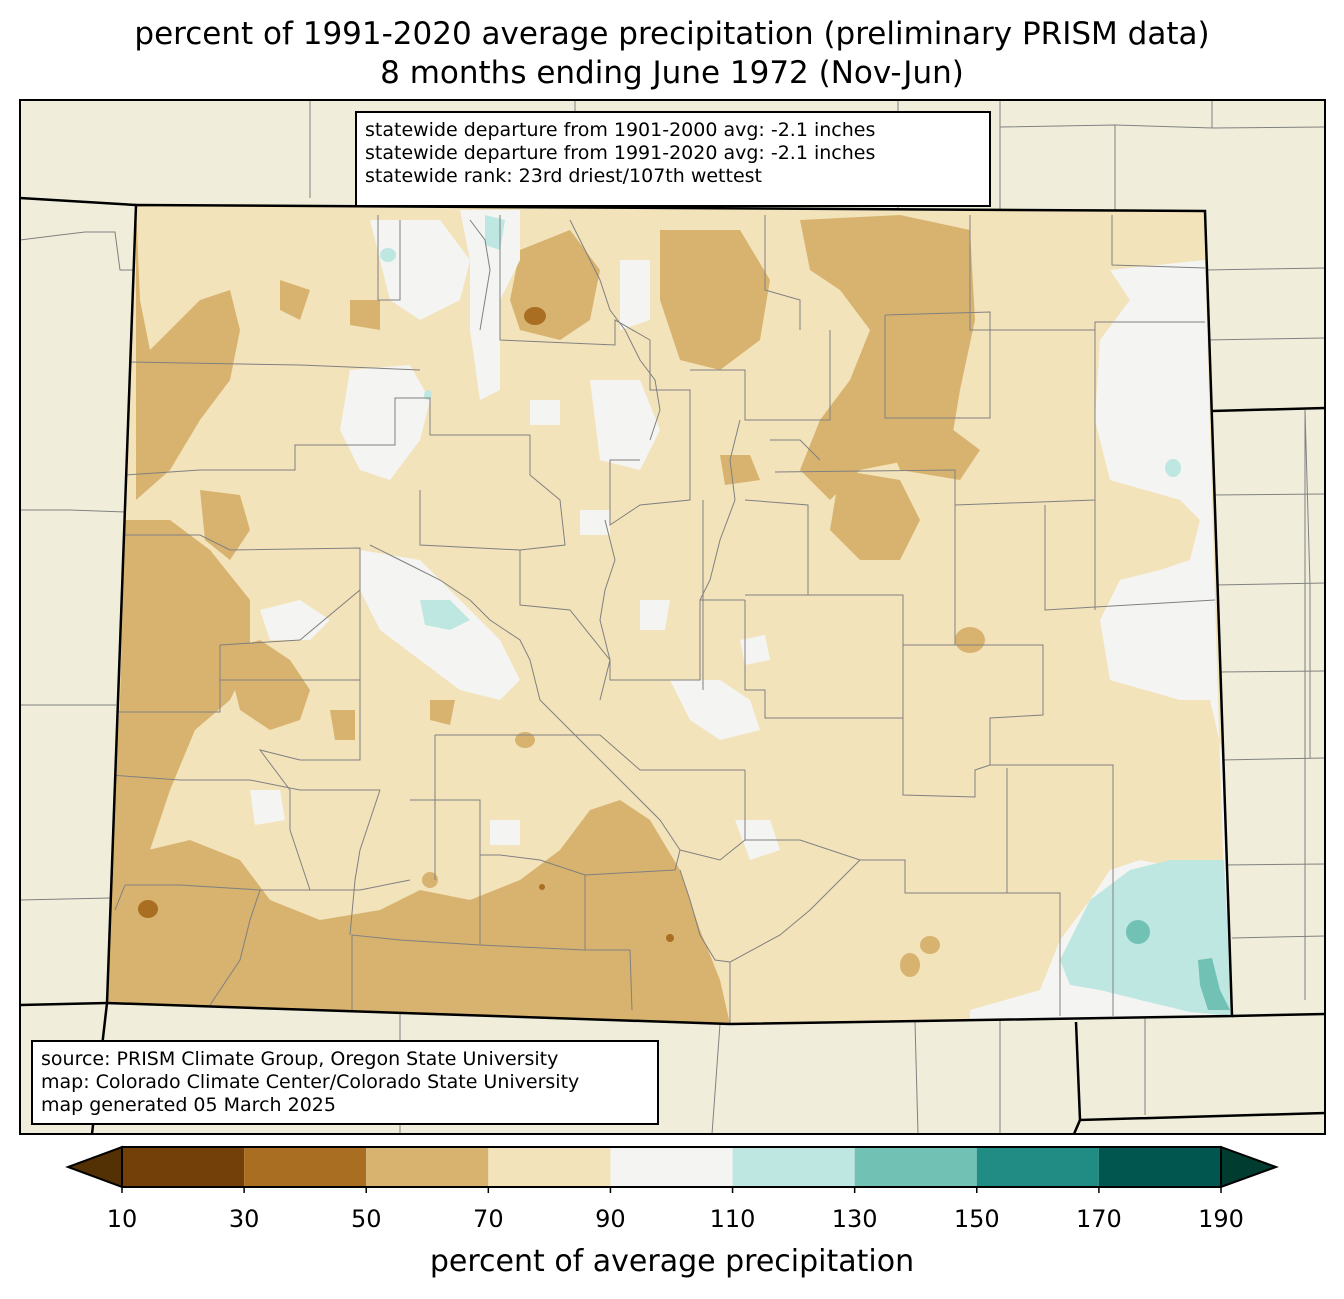 The height and width of the screenshot is (1299, 1344). Describe the element at coordinates (122, 1219) in the screenshot. I see `colorbar-tick-label: 10` at that location.